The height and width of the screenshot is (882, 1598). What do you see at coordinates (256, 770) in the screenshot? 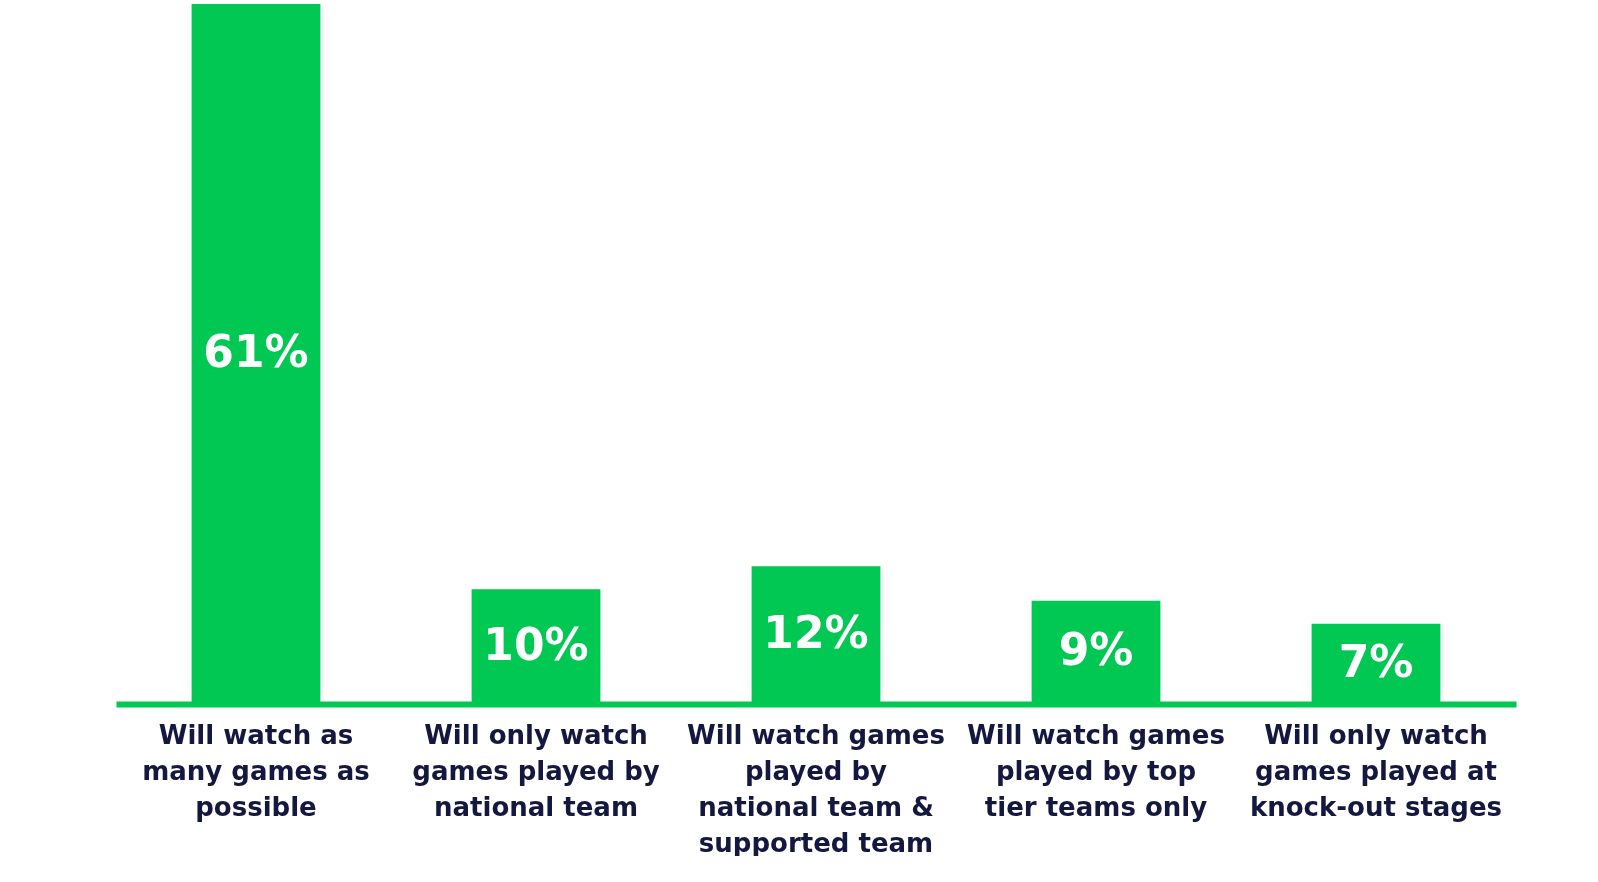
I see `x-tick-label: Will watch as many games as possible` at bounding box center [256, 770].